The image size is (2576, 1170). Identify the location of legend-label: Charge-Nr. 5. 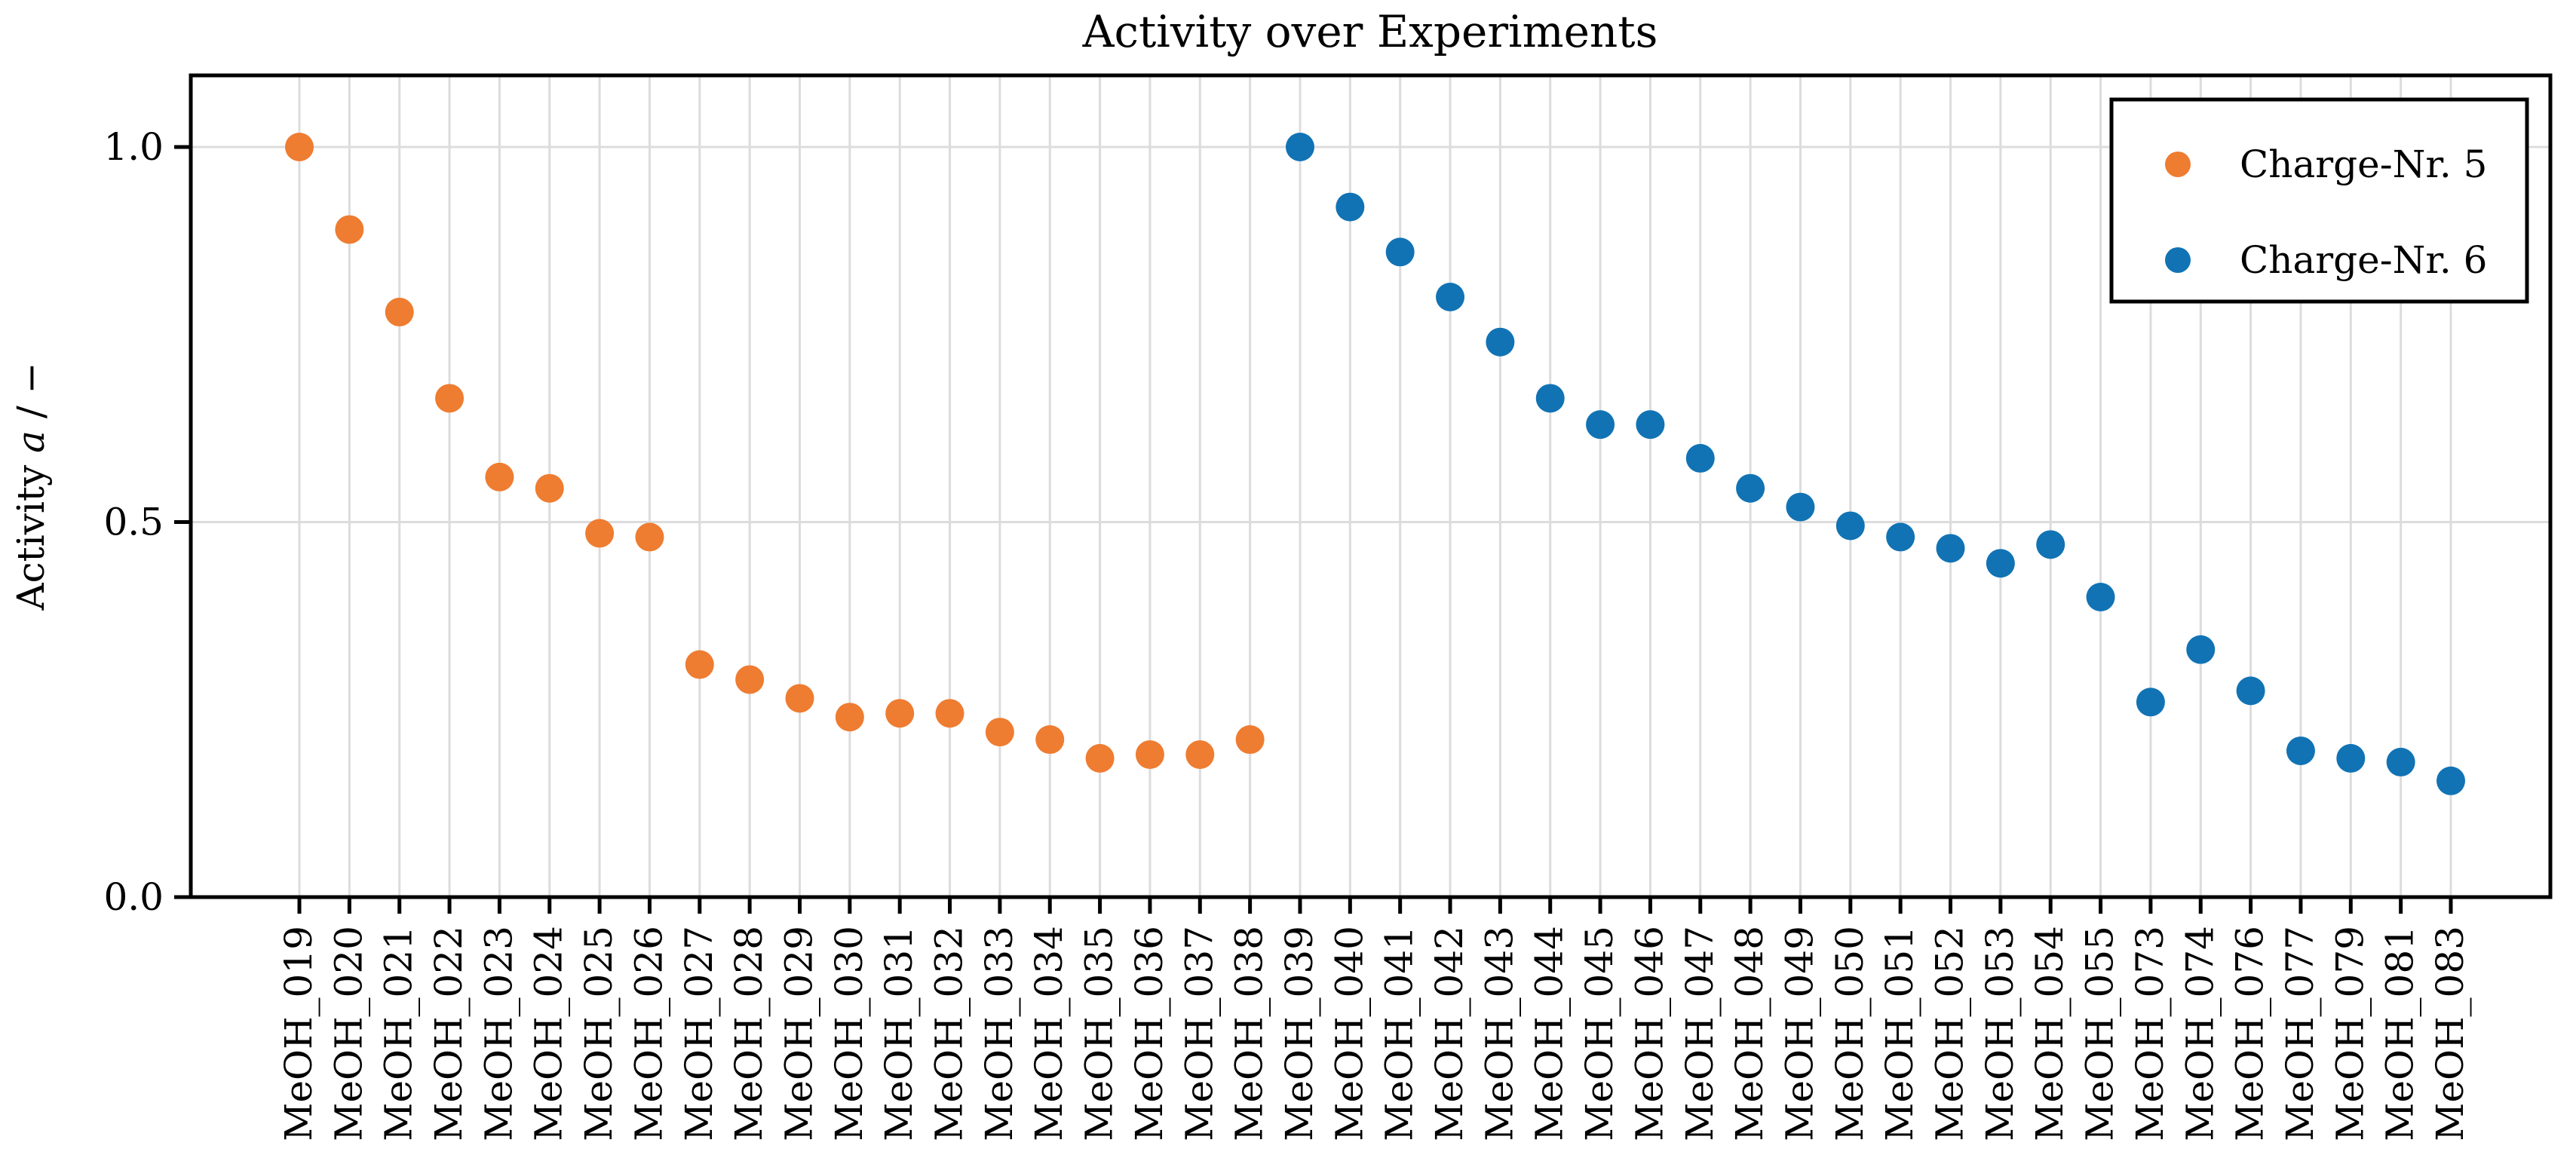
(2363, 164).